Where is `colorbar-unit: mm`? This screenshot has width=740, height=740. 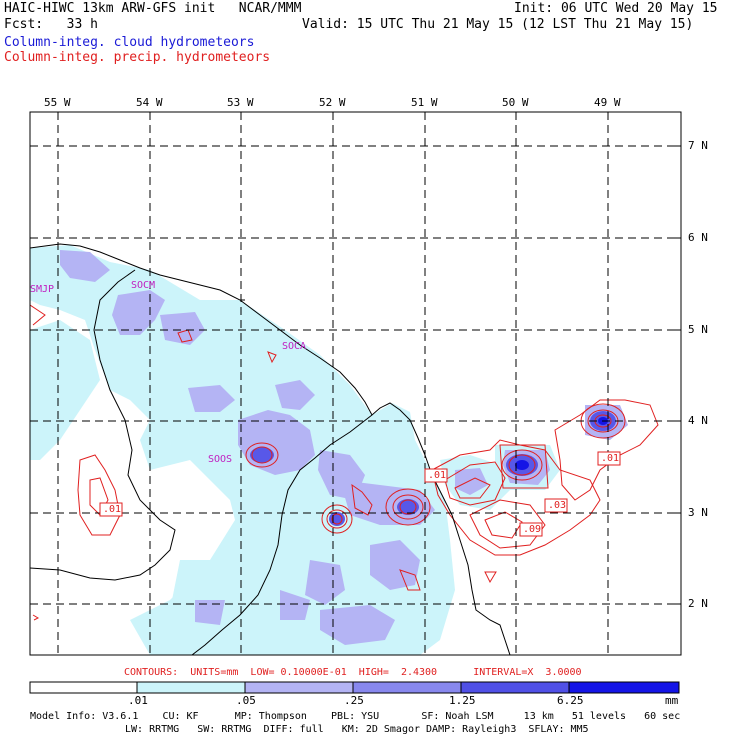 colorbar-unit: mm is located at coordinates (672, 700).